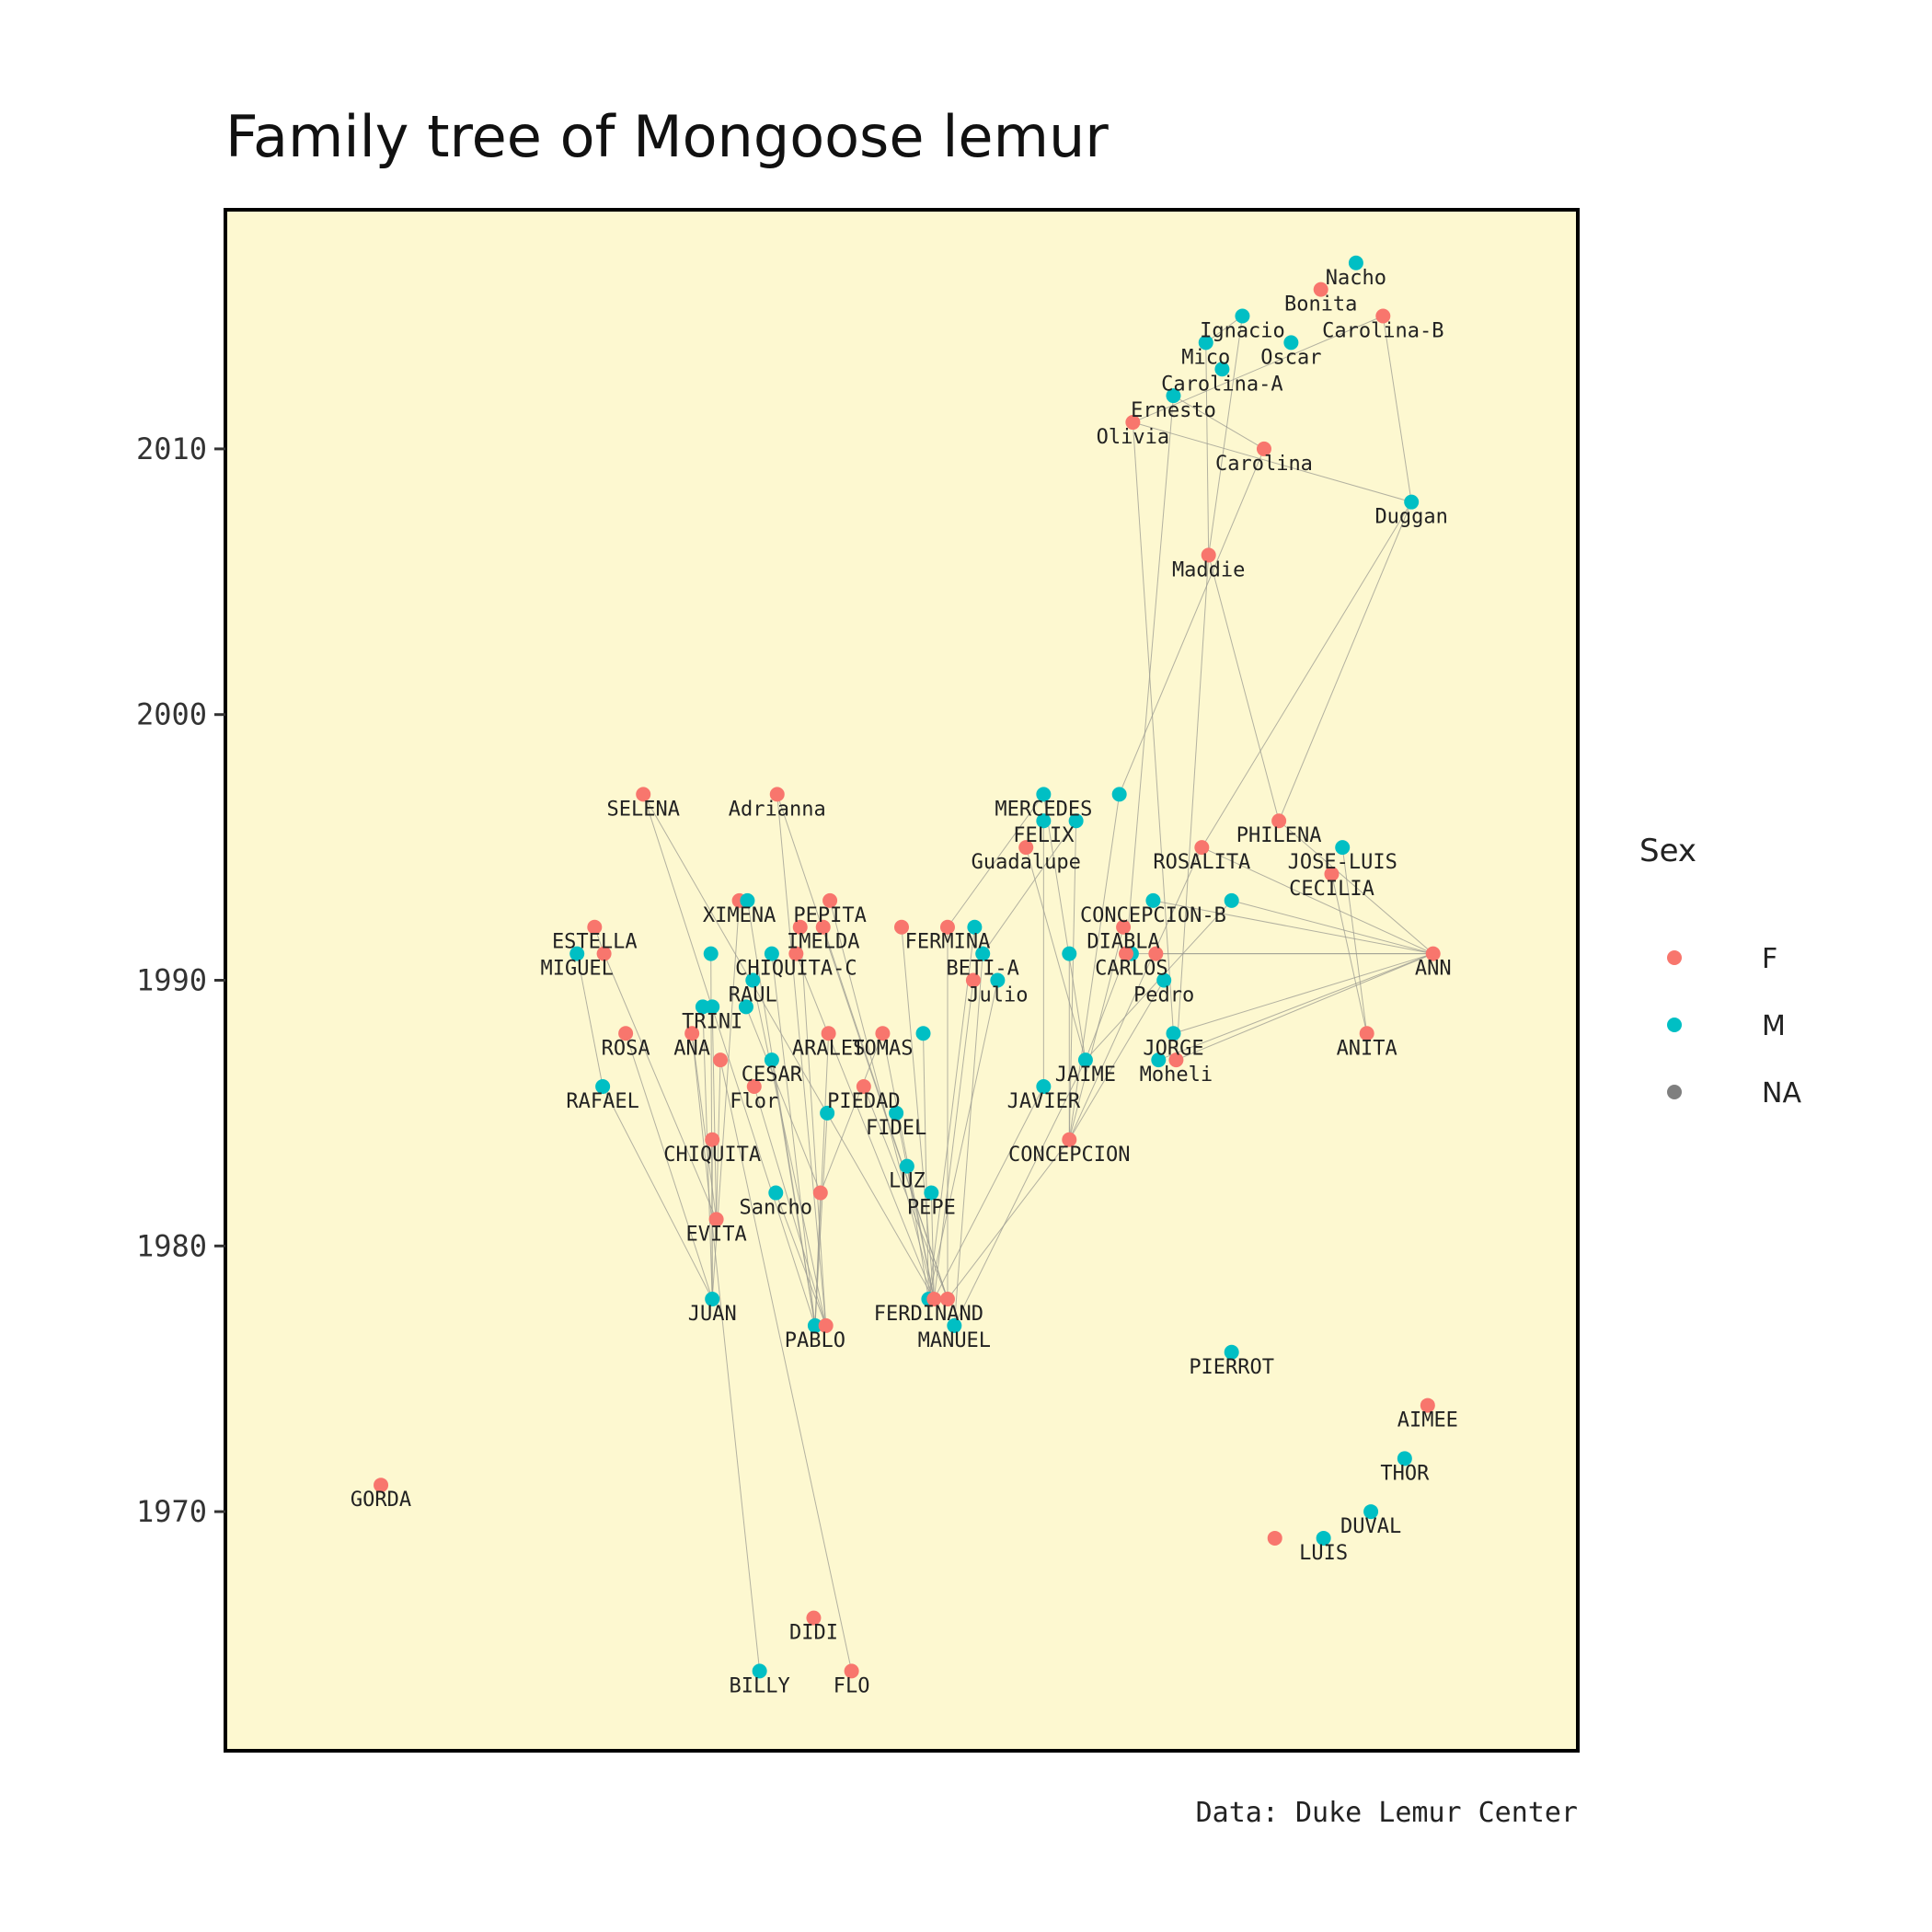  I want to click on point-label: LUZ, so click(907, 1181).